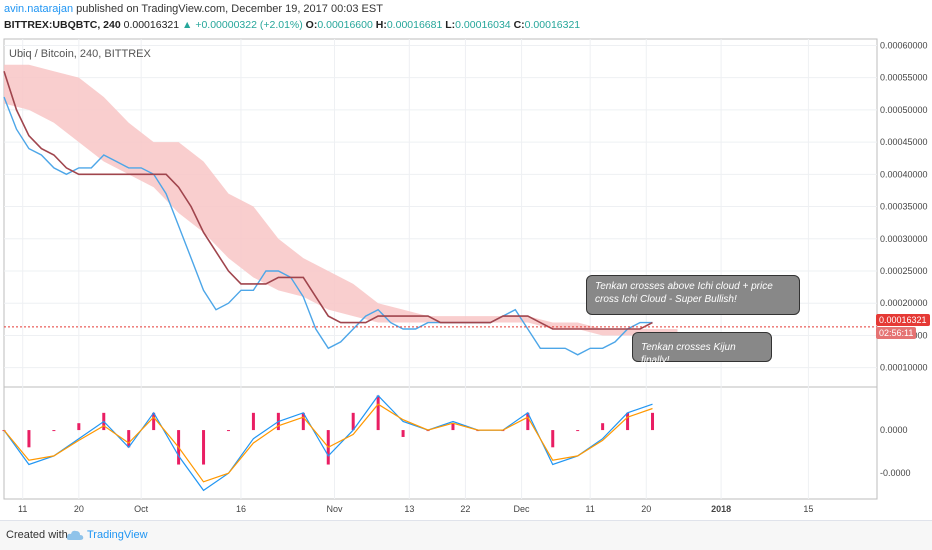  What do you see at coordinates (522, 509) in the screenshot?
I see `time-tick-label: Dec` at bounding box center [522, 509].